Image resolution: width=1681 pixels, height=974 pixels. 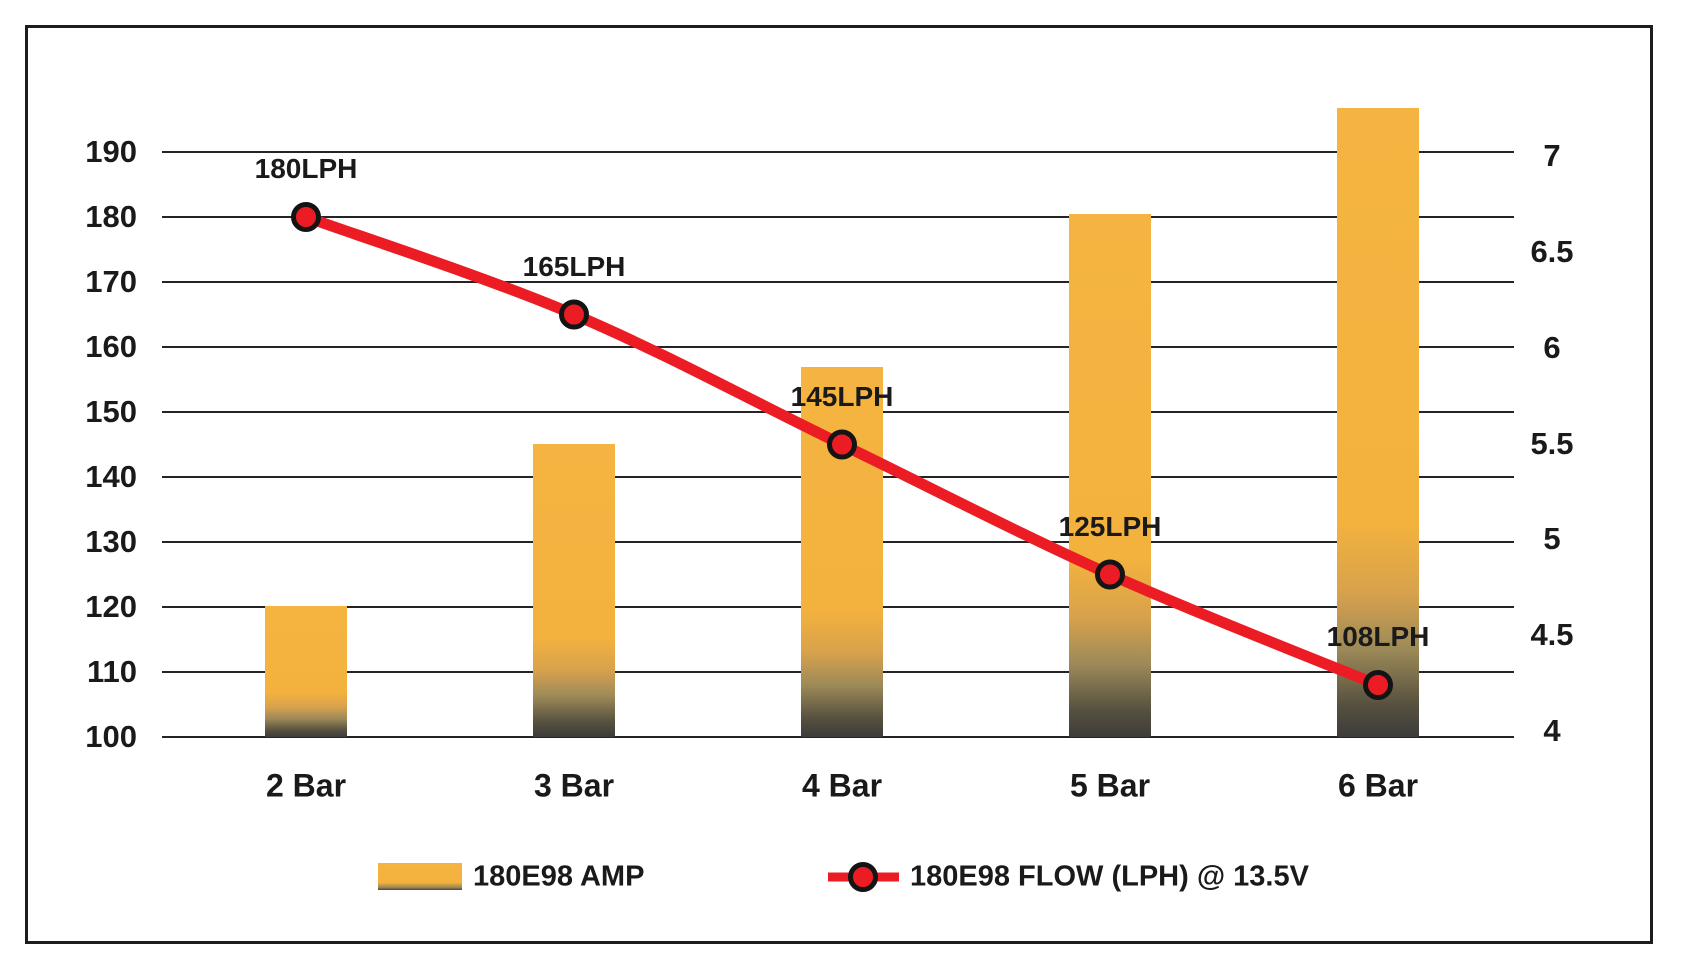 What do you see at coordinates (1552, 443) in the screenshot?
I see `right-axis-tick-label: 5.5` at bounding box center [1552, 443].